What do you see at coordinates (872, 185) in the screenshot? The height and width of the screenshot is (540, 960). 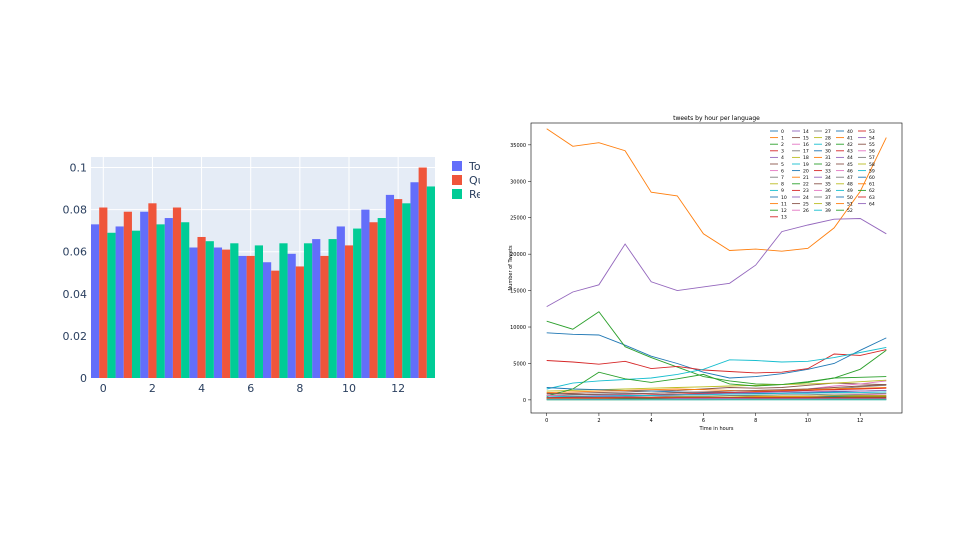 I see `legend-label: 61` at bounding box center [872, 185].